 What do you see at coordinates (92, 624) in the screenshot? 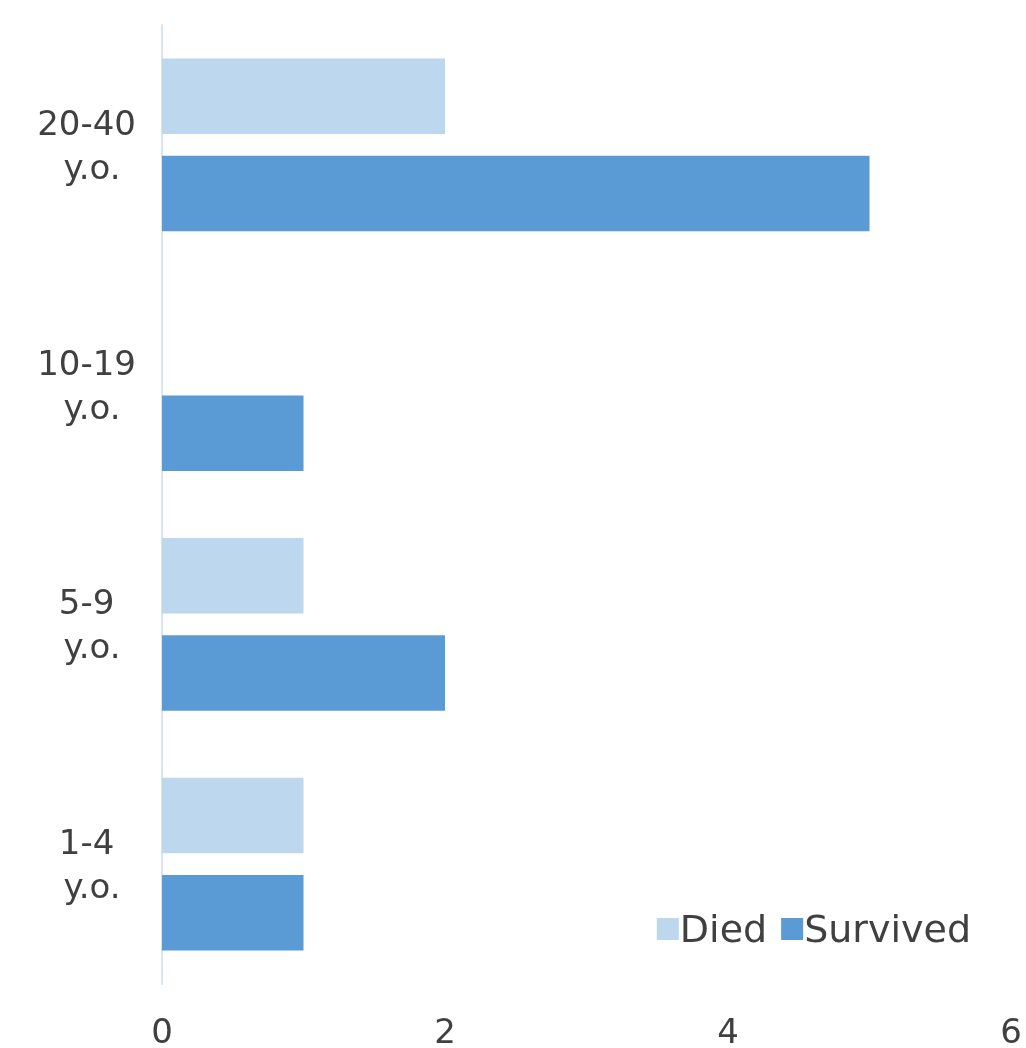
I see `y-tick-label: 5-9 y.o.` at bounding box center [92, 624].